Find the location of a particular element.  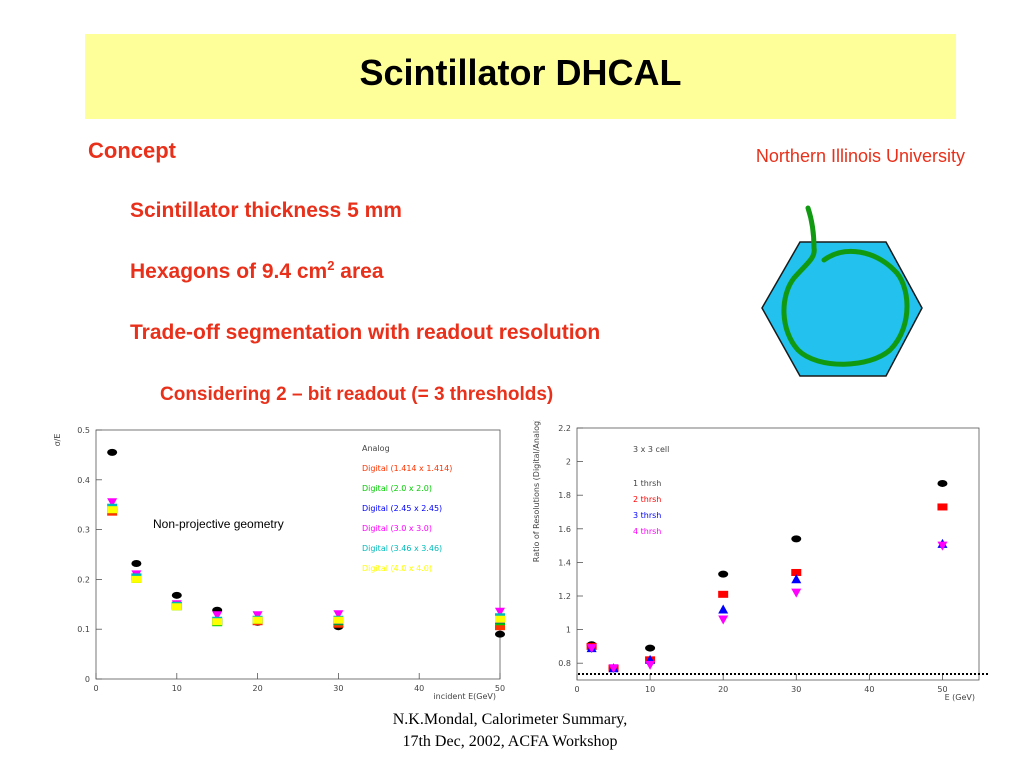

y-tick-label: 1.6 is located at coordinates (564, 529).